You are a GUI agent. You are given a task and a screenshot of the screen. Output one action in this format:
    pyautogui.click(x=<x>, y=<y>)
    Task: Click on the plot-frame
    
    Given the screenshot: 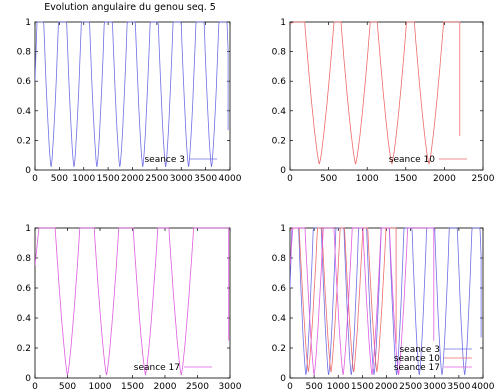 What is the action you would take?
    pyautogui.click(x=386, y=96)
    